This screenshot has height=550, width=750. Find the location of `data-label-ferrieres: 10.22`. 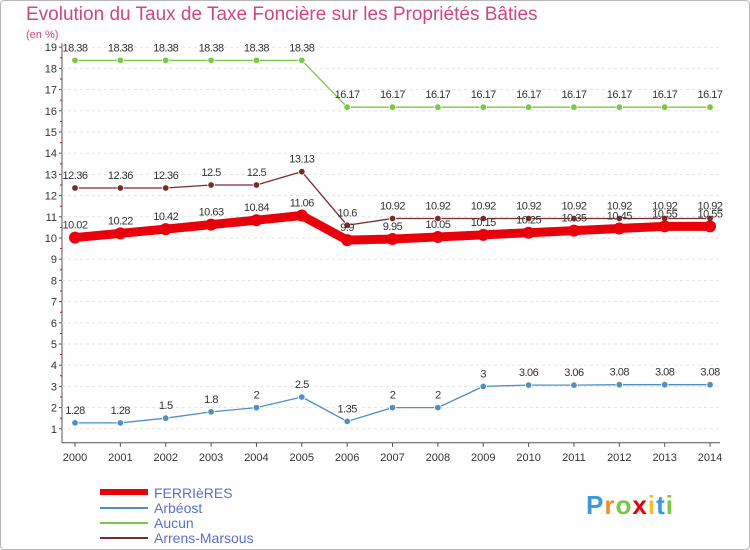

data-label-ferrieres: 10.22 is located at coordinates (120, 221).